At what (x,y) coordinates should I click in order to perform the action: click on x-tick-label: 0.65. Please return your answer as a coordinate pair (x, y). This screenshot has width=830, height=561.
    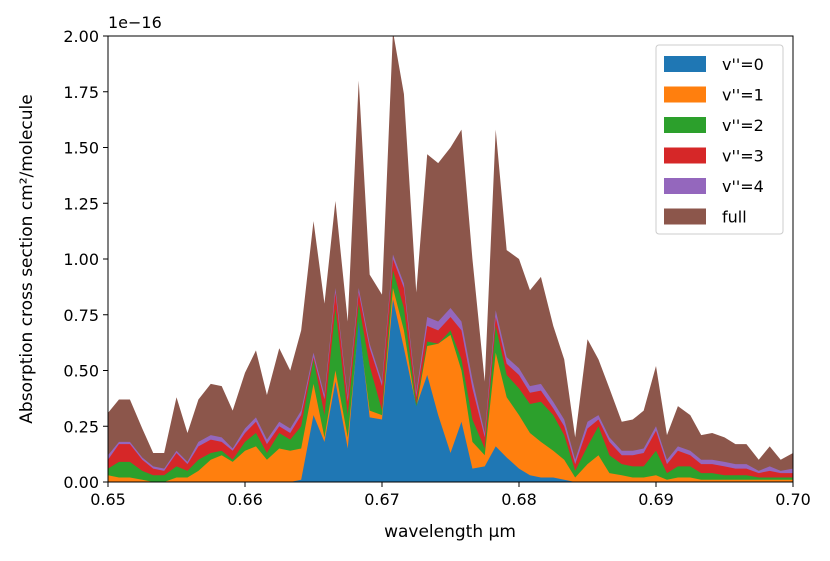
    Looking at the image, I should click on (108, 499).